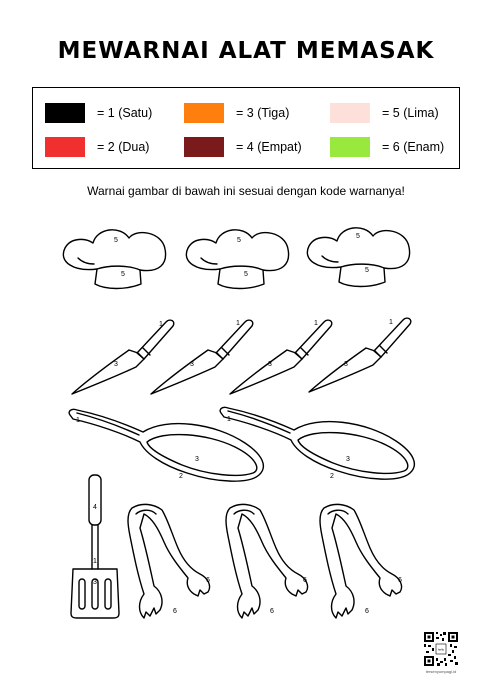  I want to click on legend-item-6: = 6 (Enam), so click(387, 147).